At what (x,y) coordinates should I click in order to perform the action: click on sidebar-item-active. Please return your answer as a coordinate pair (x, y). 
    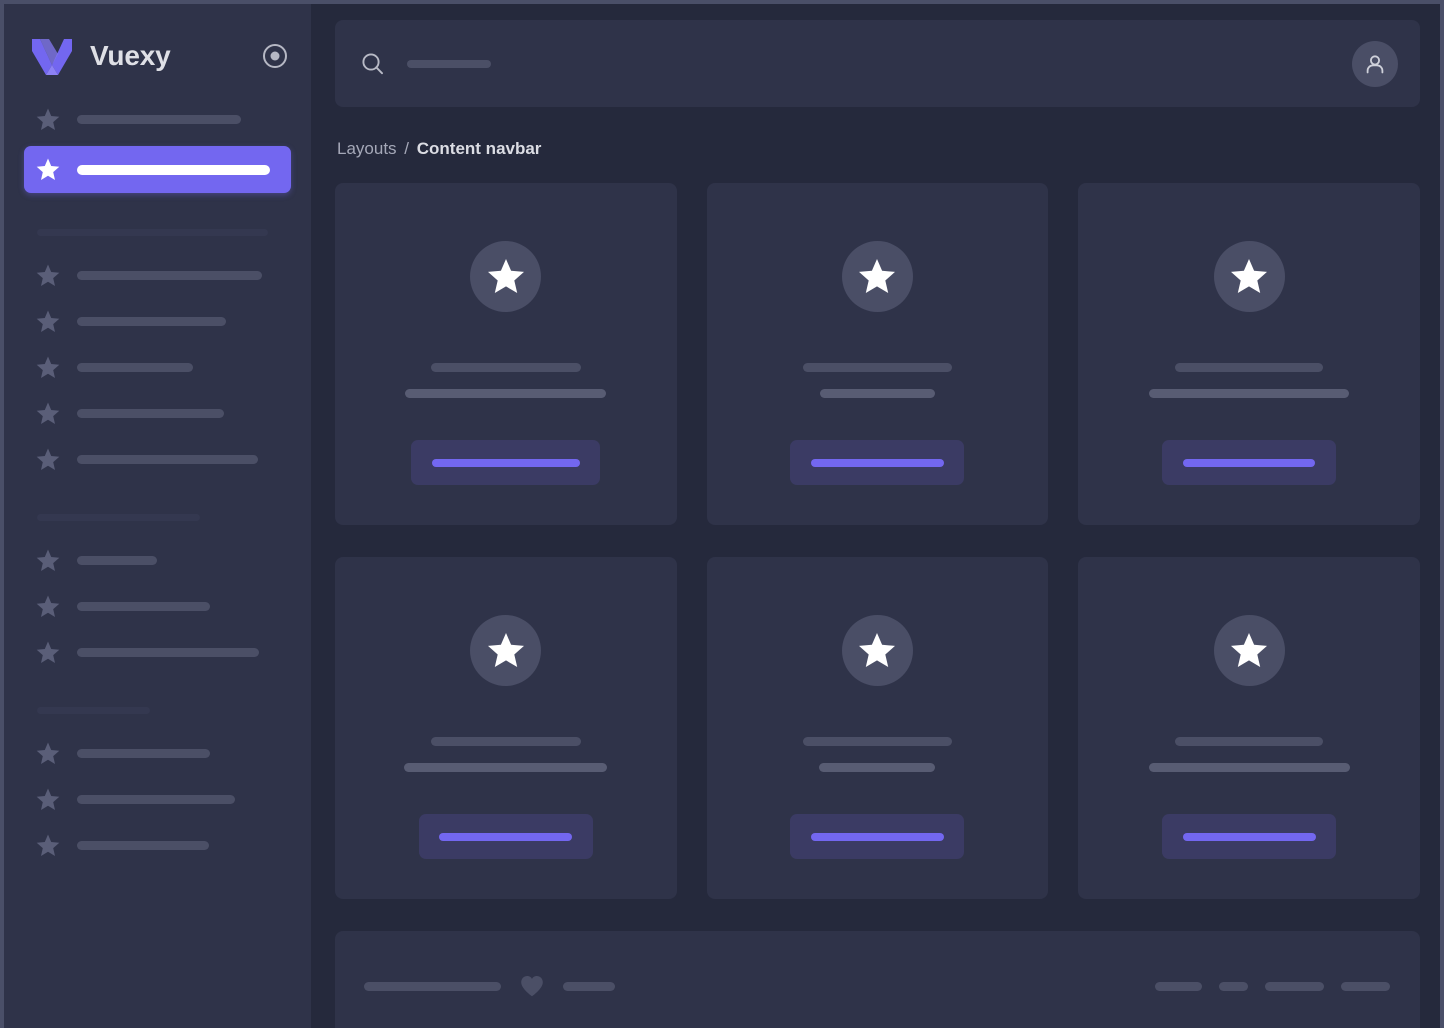
    Looking at the image, I should click on (157, 169).